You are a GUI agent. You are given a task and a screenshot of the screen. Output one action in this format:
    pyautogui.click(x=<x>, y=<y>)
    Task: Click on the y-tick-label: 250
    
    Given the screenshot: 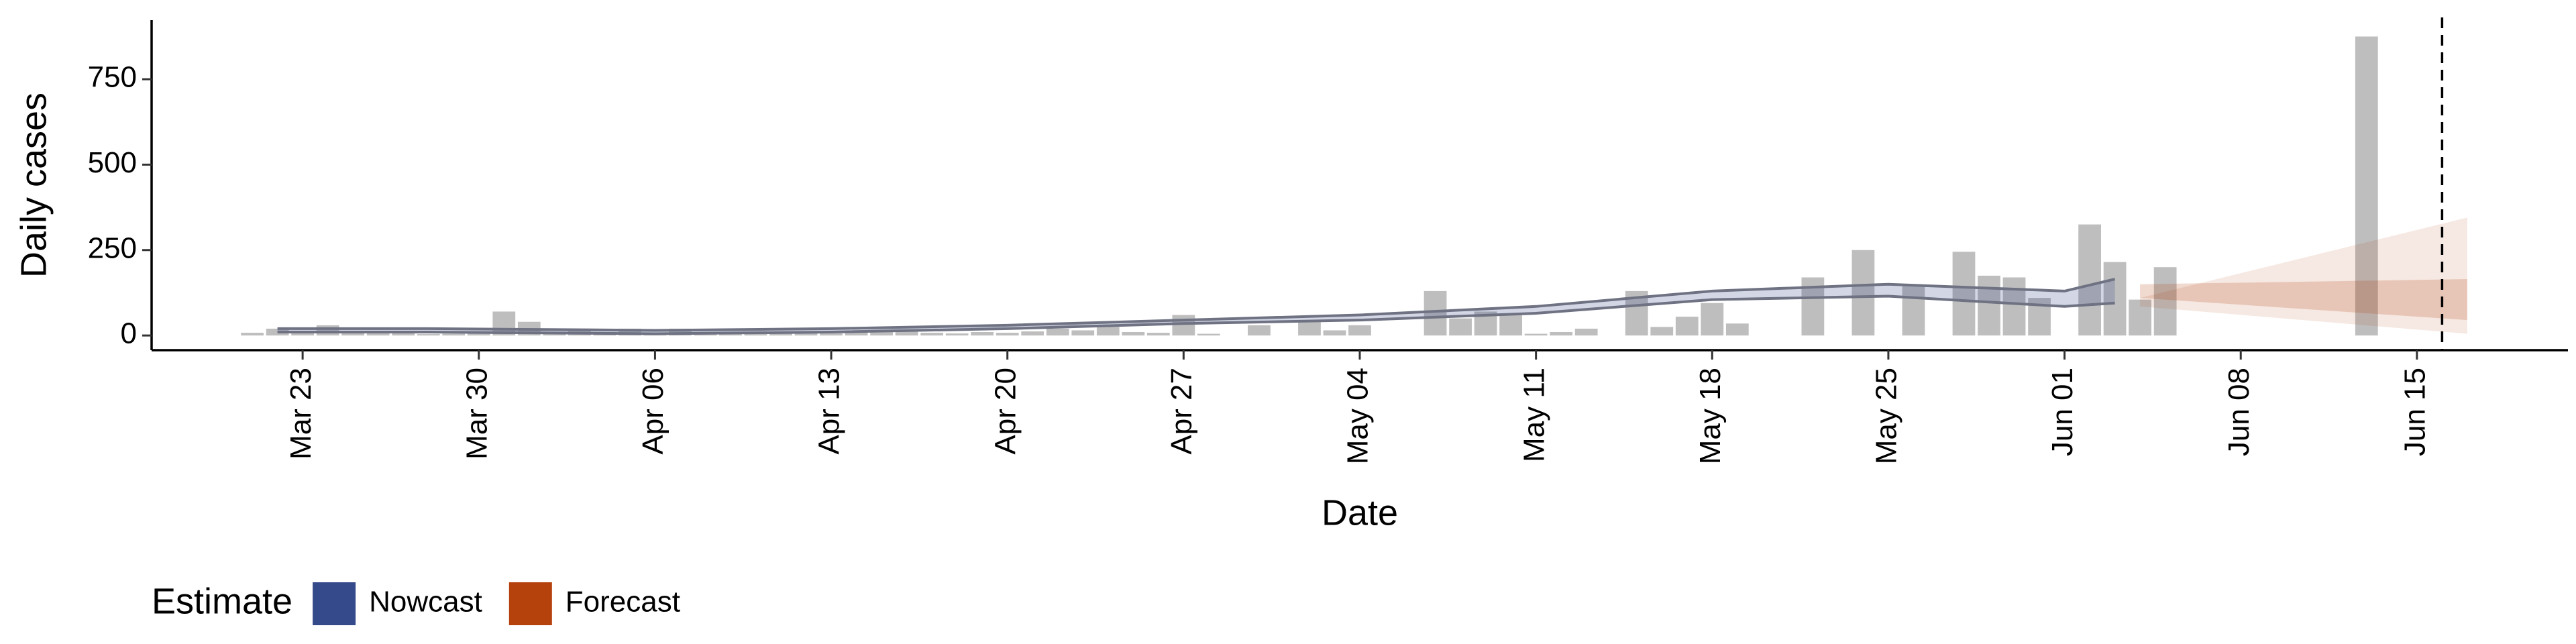 What is the action you would take?
    pyautogui.click(x=112, y=247)
    